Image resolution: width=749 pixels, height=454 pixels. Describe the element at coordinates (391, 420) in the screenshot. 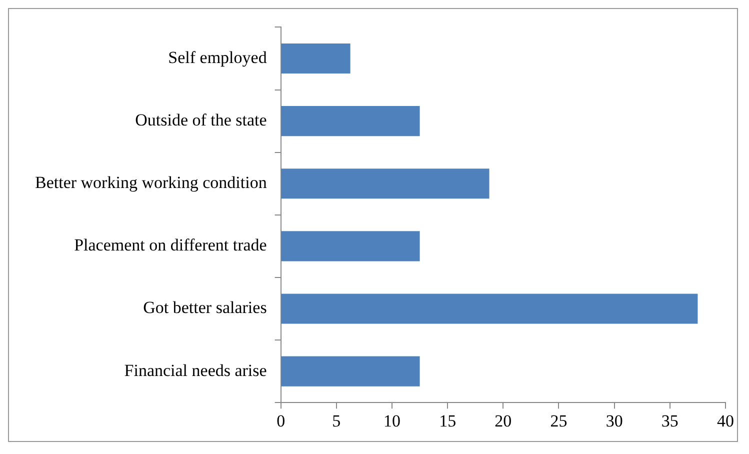

I see `x-tick-label: 10` at that location.